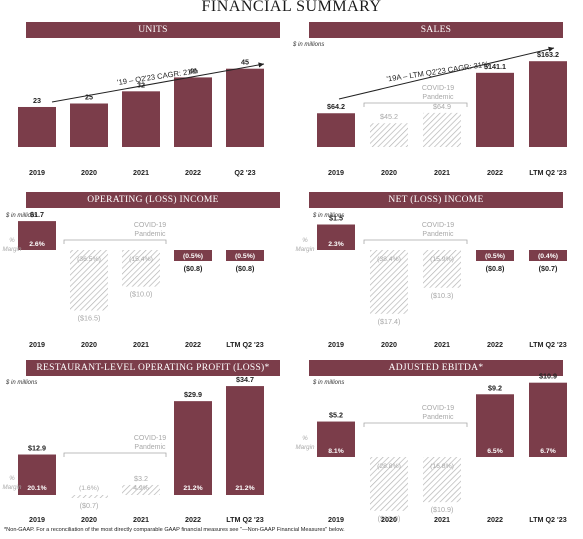 Image resolution: width=583 pixels, height=539 pixels. Describe the element at coordinates (438, 225) in the screenshot. I see `covid-label-net-income-0: COVID-19` at that location.